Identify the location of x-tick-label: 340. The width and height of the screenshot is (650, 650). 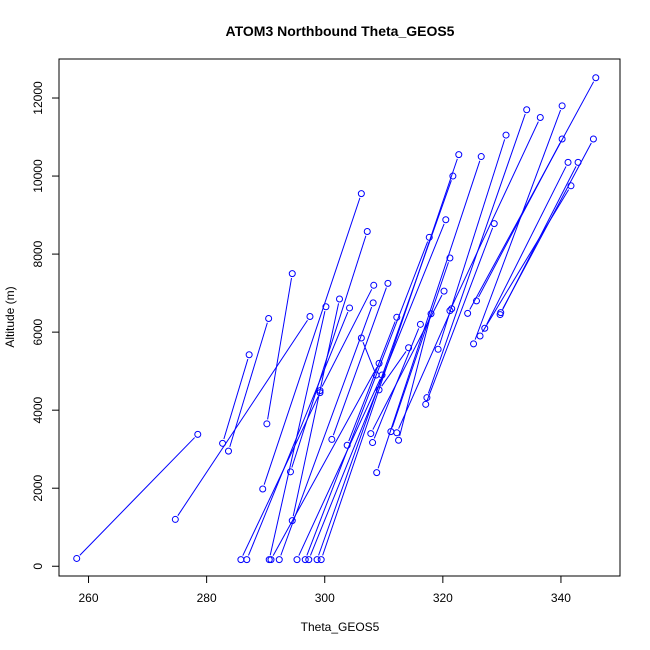
(561, 598).